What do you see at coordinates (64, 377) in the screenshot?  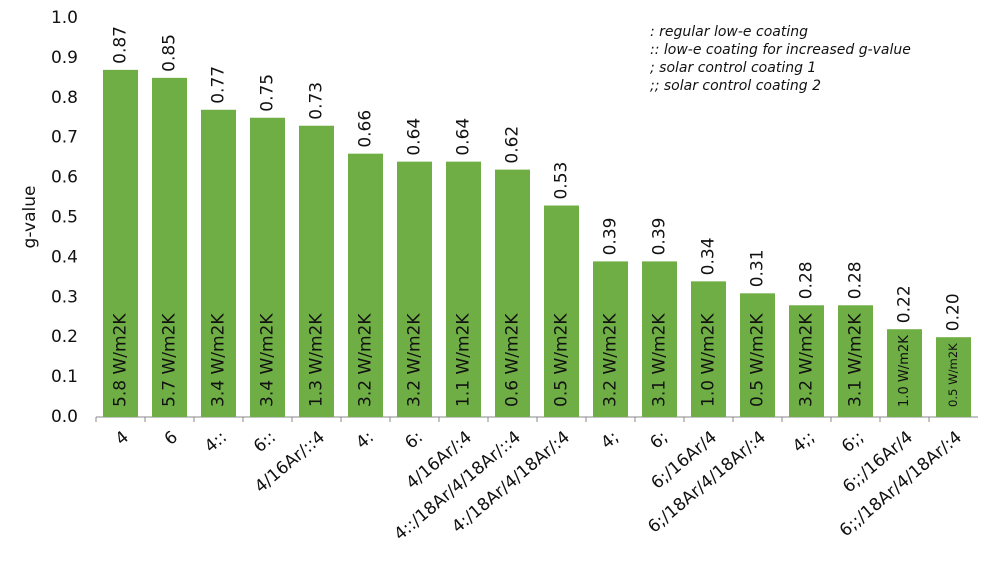 I see `y-tick-label: 0.1` at bounding box center [64, 377].